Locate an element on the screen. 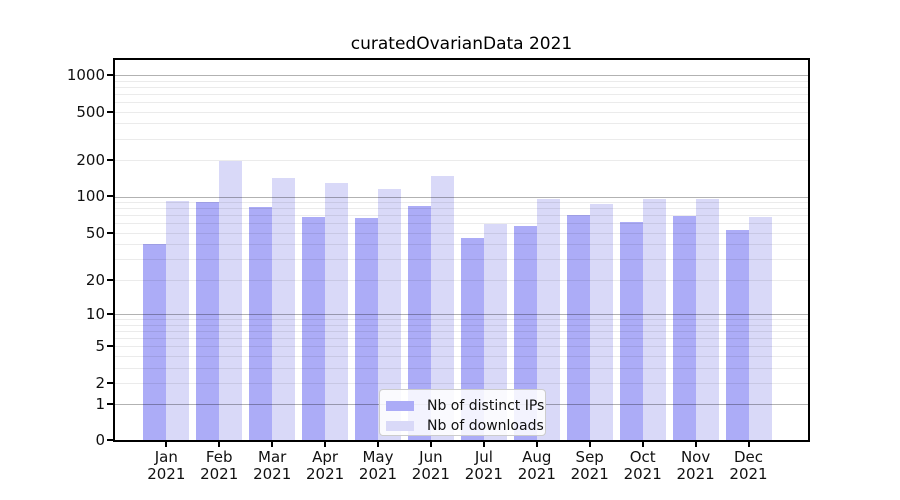  legend-item-downloads: Nb of downloads is located at coordinates (465, 425).